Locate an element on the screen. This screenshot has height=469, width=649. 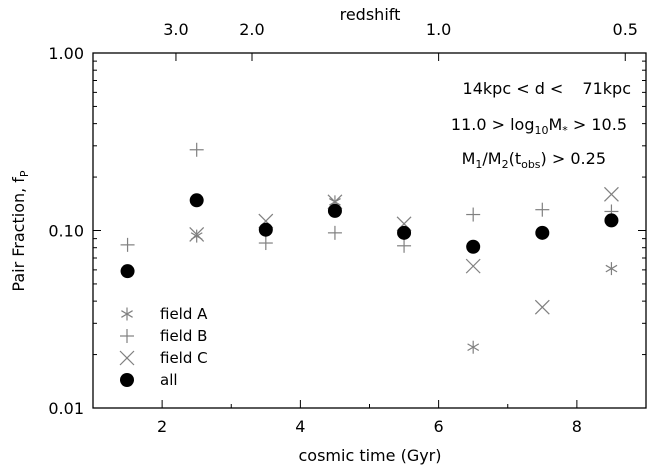
annotation-ratio: M1/M2(tobs) > 0.25 is located at coordinates (534, 160).